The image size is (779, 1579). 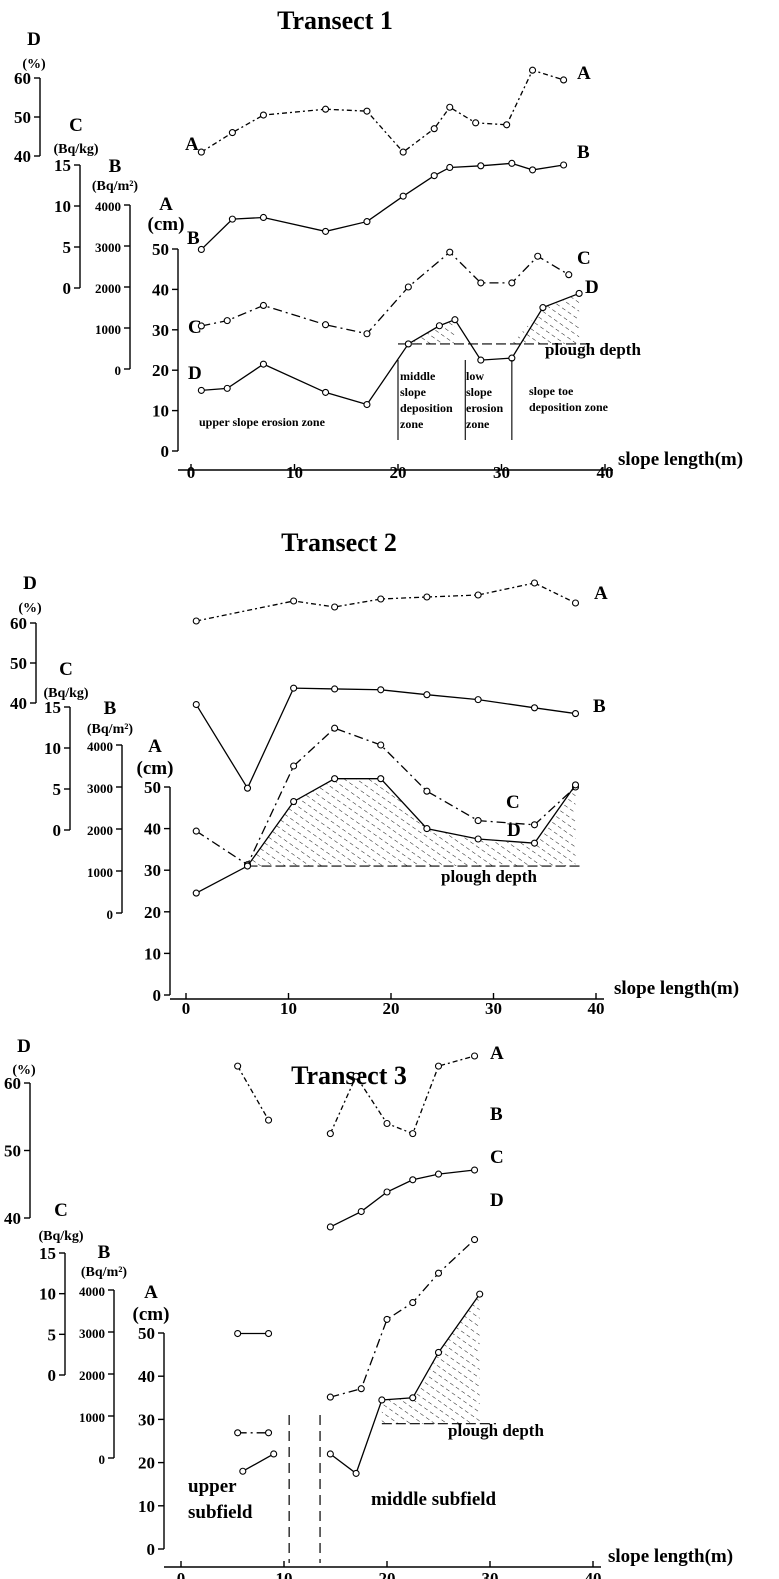 What do you see at coordinates (412, 424) in the screenshot?
I see `zone-label: zone` at bounding box center [412, 424].